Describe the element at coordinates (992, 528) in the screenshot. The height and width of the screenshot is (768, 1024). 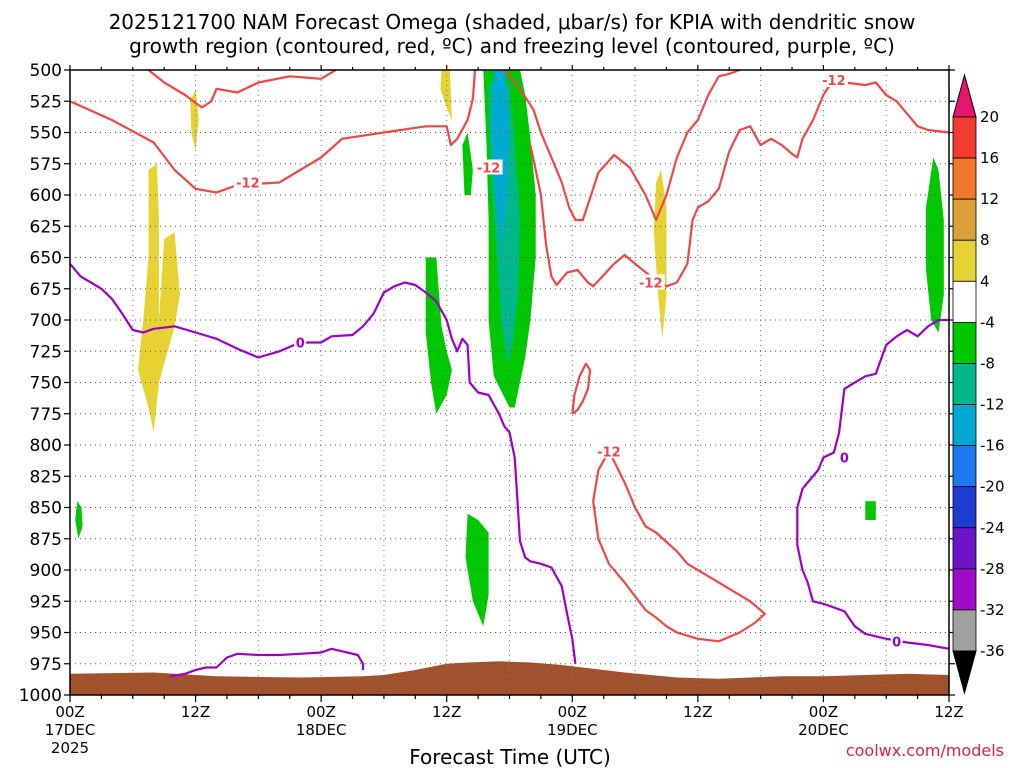
I see `colorbar-tick-label: -24` at that location.